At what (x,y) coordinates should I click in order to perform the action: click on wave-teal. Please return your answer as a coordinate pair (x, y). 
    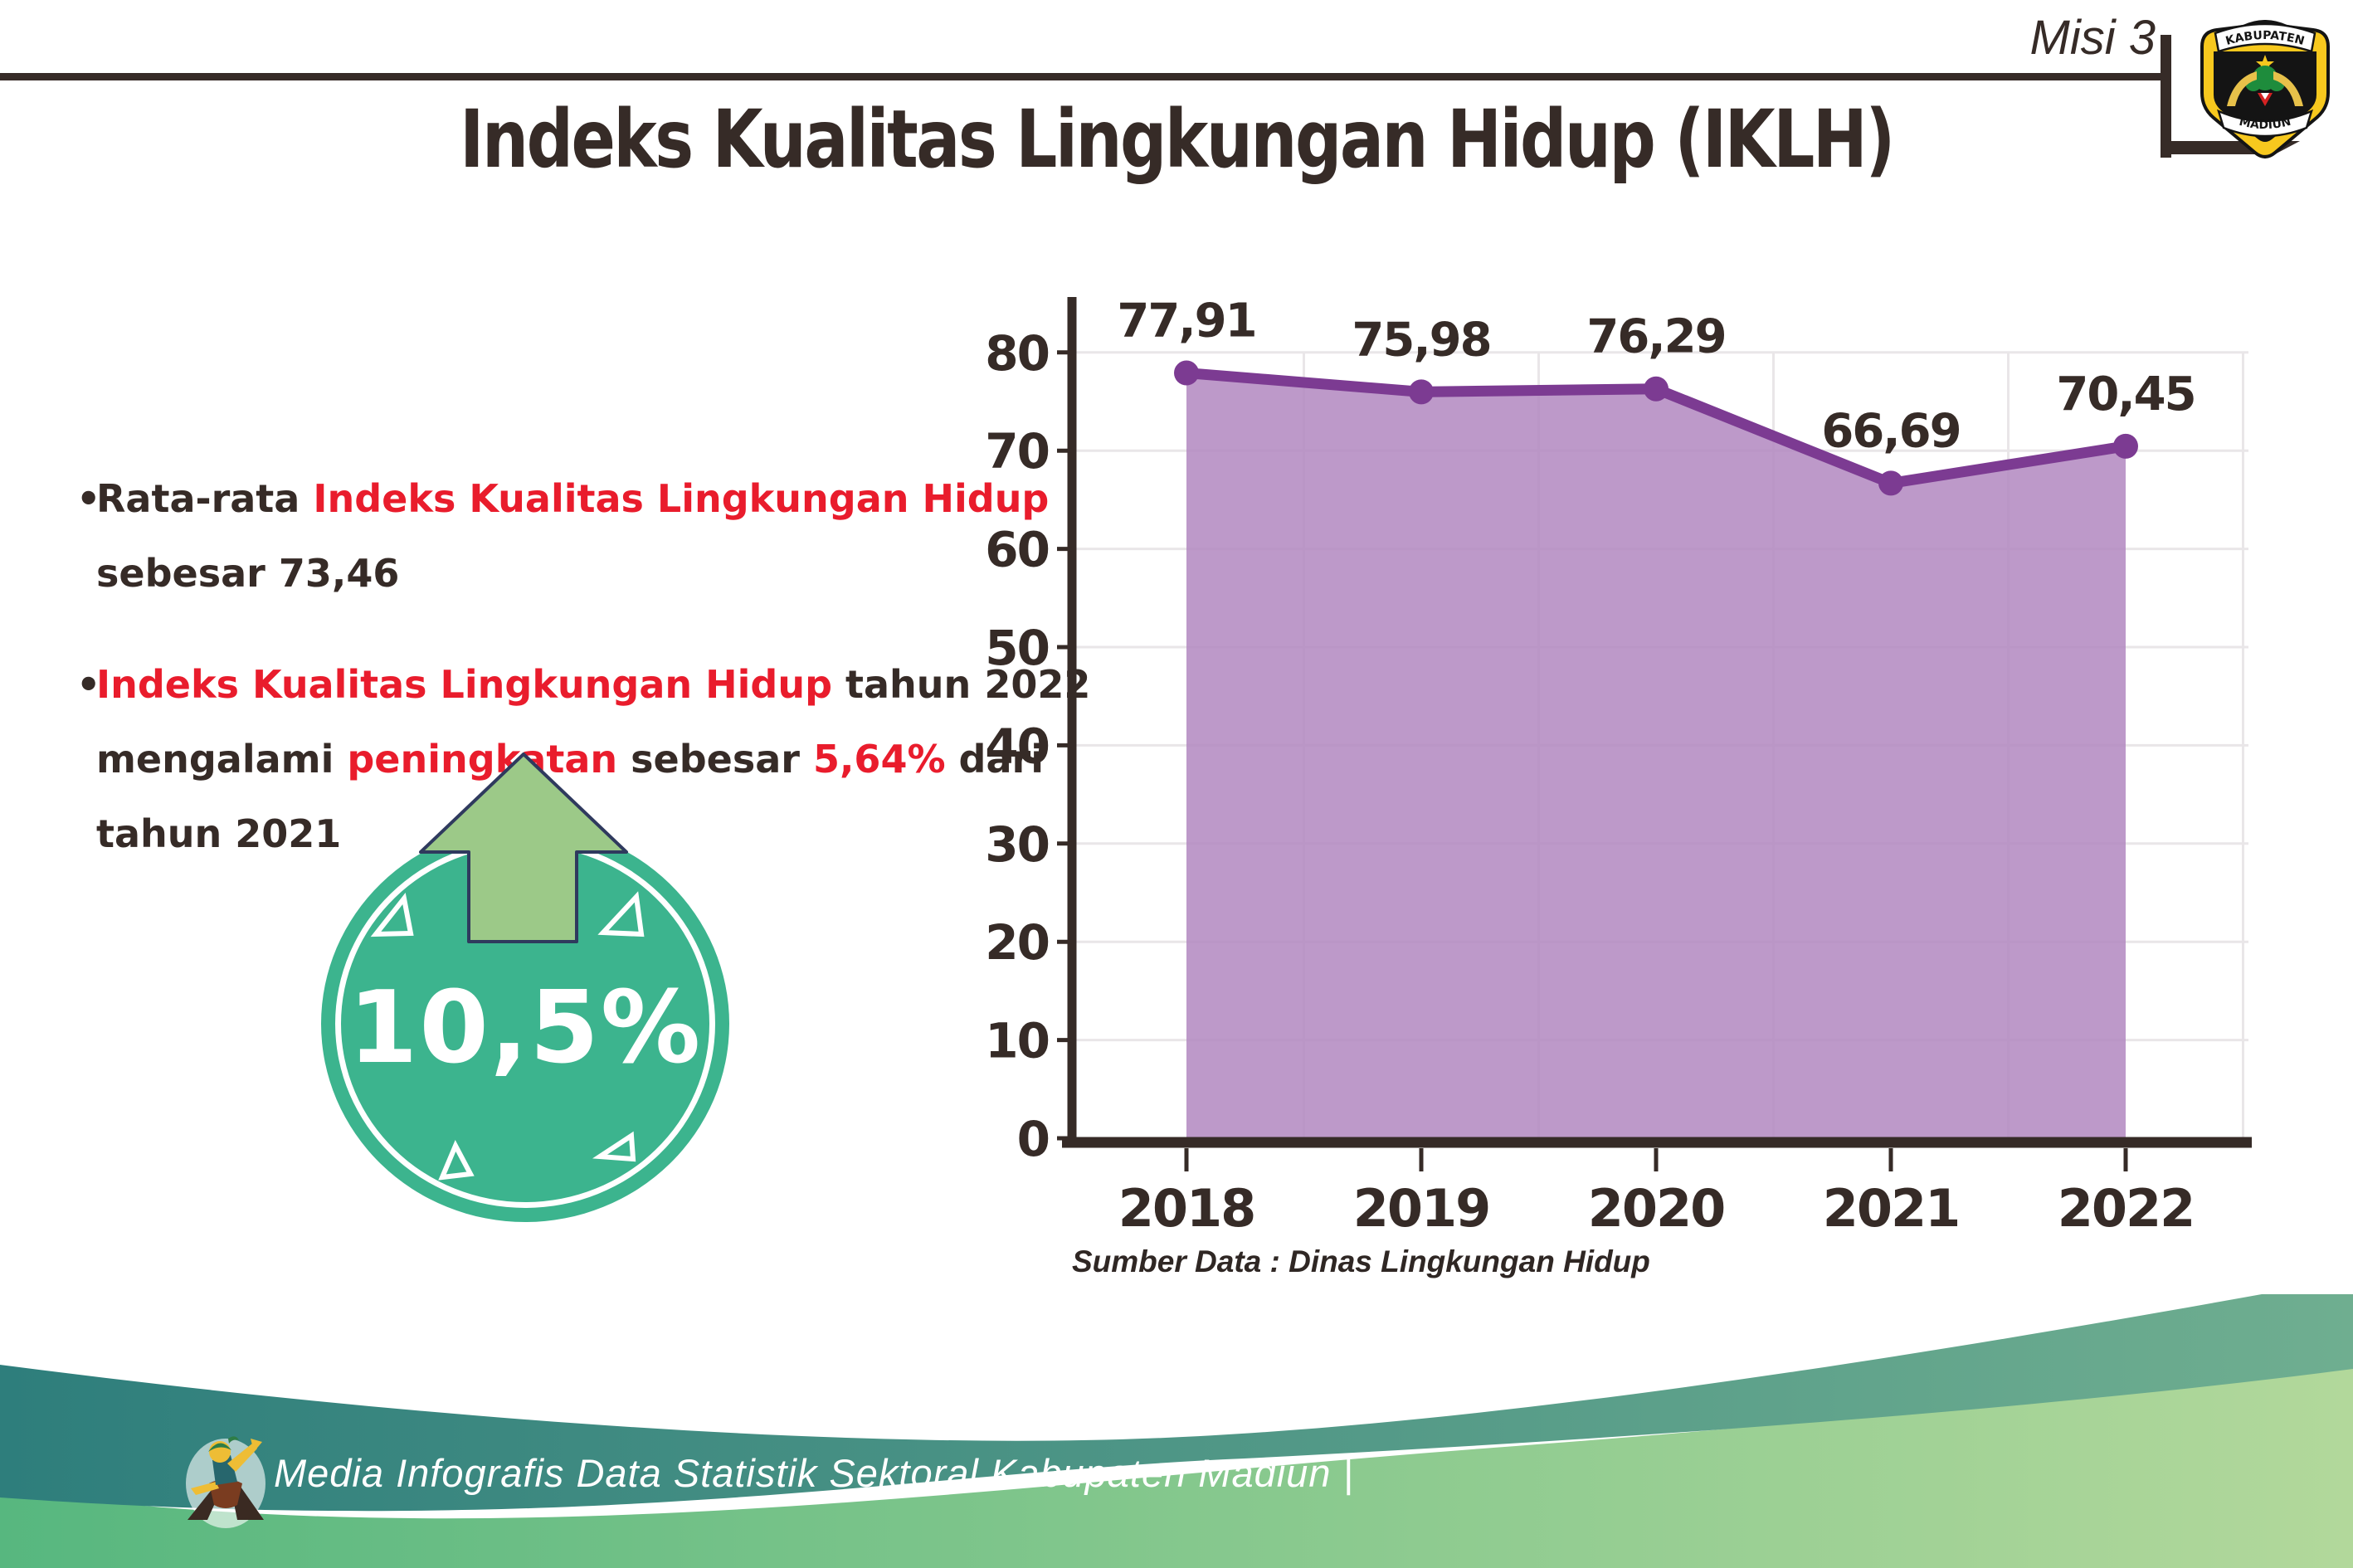
    Looking at the image, I should click on (1176, 1403).